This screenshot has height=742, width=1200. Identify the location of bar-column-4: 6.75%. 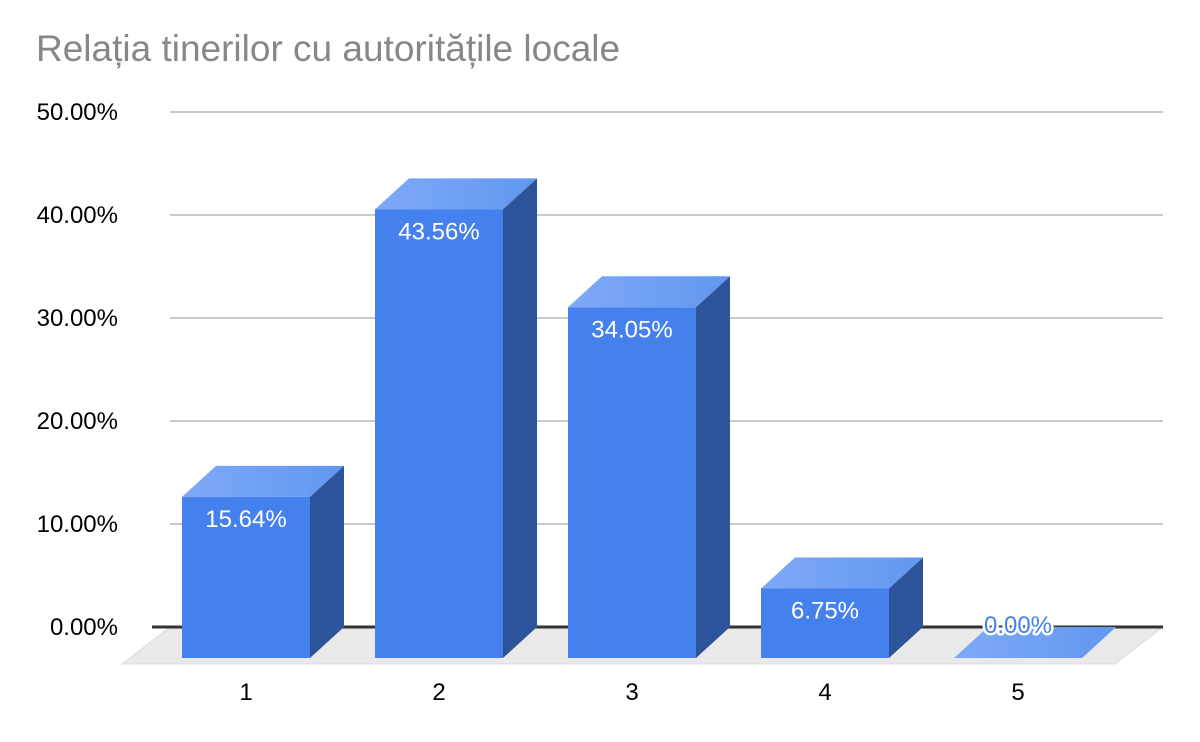
(842, 607).